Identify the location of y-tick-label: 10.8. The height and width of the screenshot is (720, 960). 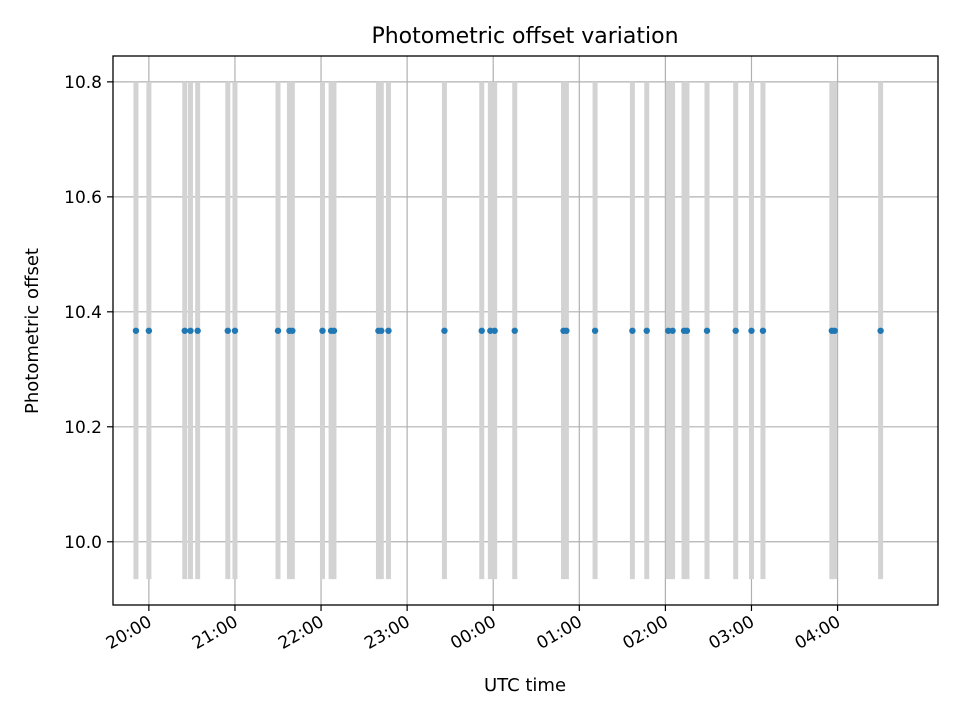
(83, 83).